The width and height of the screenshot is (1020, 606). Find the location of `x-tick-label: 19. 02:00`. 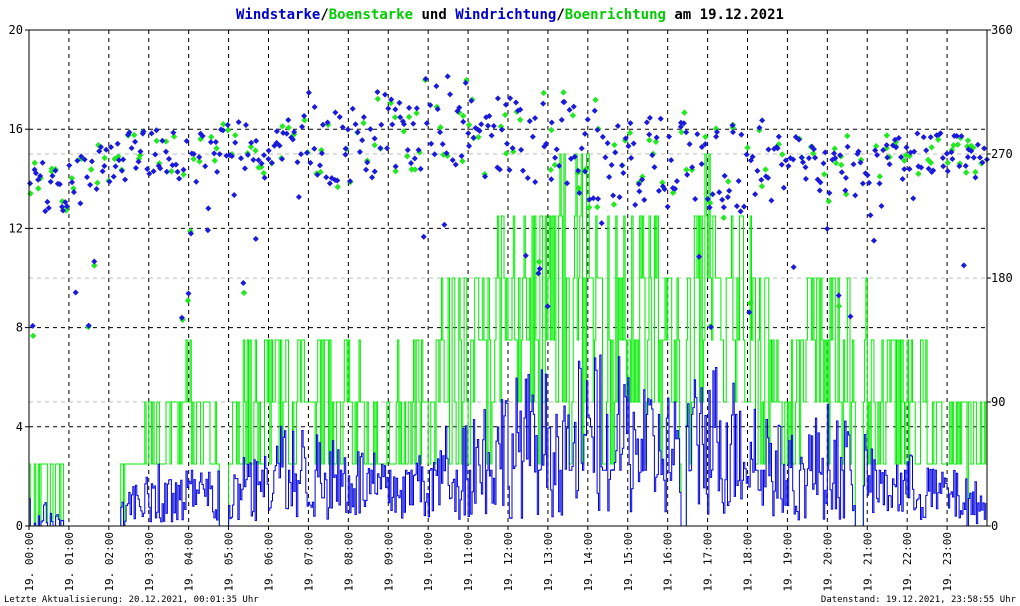

x-tick-label: 19. 02:00 is located at coordinates (109, 562).